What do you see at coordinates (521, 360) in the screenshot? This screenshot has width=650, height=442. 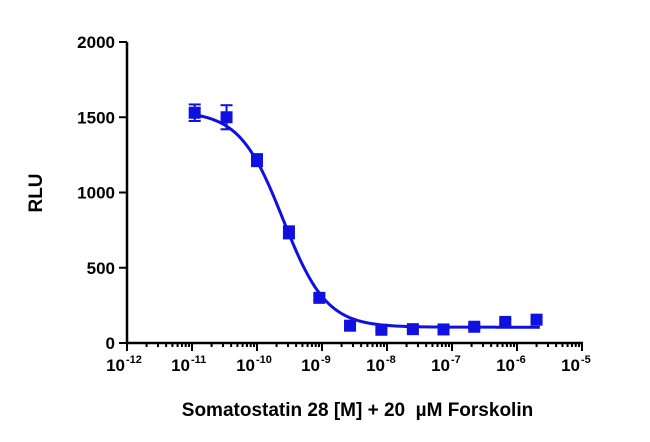 I see `x-tick-exponent: -6` at bounding box center [521, 360].